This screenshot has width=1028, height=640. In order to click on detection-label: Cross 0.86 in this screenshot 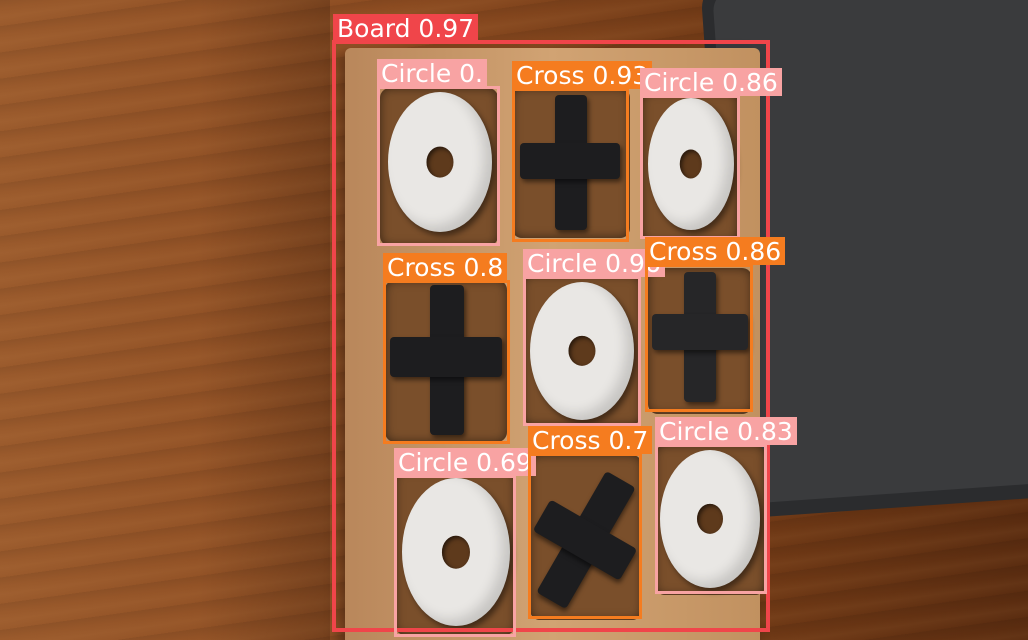, I will do `click(715, 251)`.